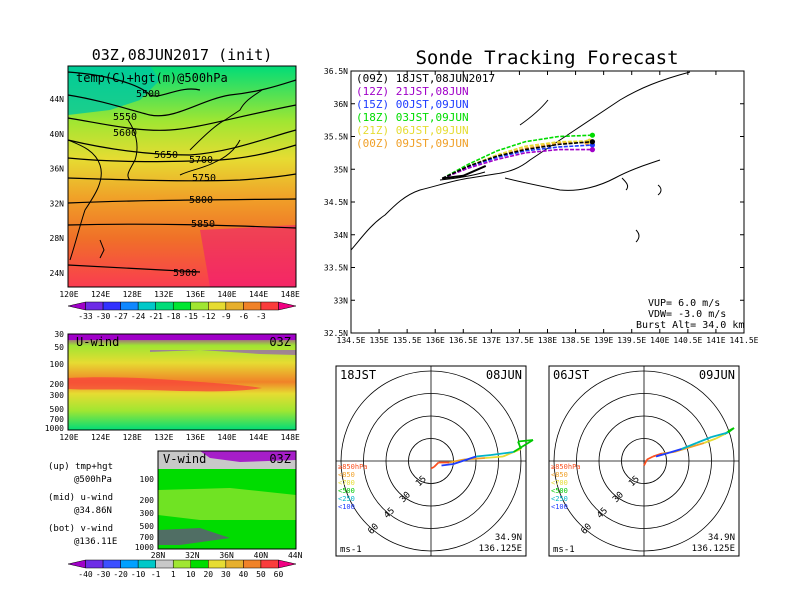 The image size is (792, 612). I want to click on lon-tick-label: 140E, so click(659, 340).